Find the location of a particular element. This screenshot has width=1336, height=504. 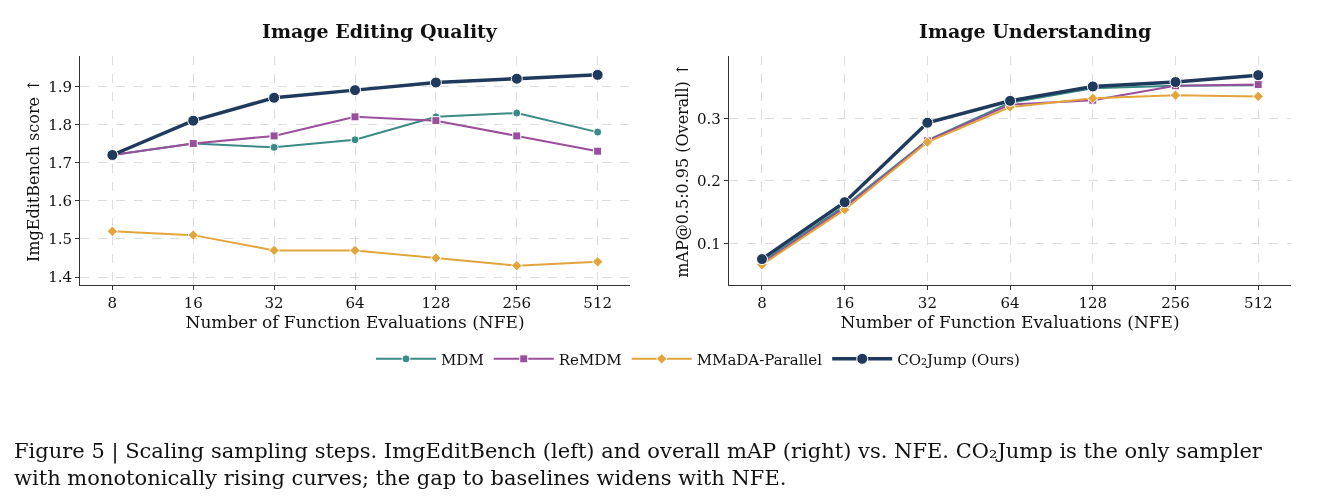

y-tick-label: 1.7 is located at coordinates (60, 162).